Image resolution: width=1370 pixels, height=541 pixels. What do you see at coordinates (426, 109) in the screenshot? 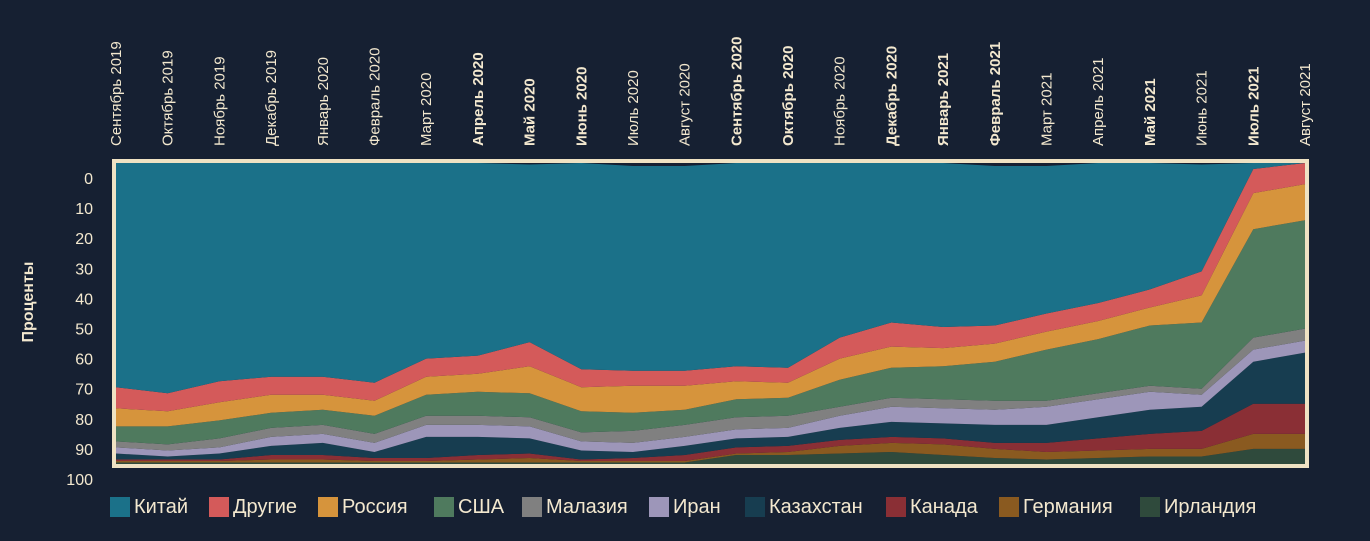
I see `x-tick-label: Март 2020` at bounding box center [426, 109].